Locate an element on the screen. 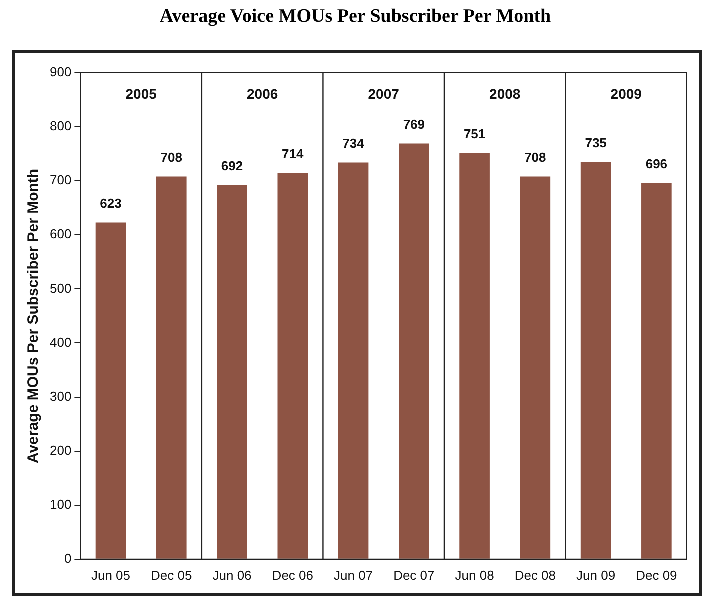 This screenshot has height=606, width=711. x-tick-label: Dec 08 is located at coordinates (535, 575).